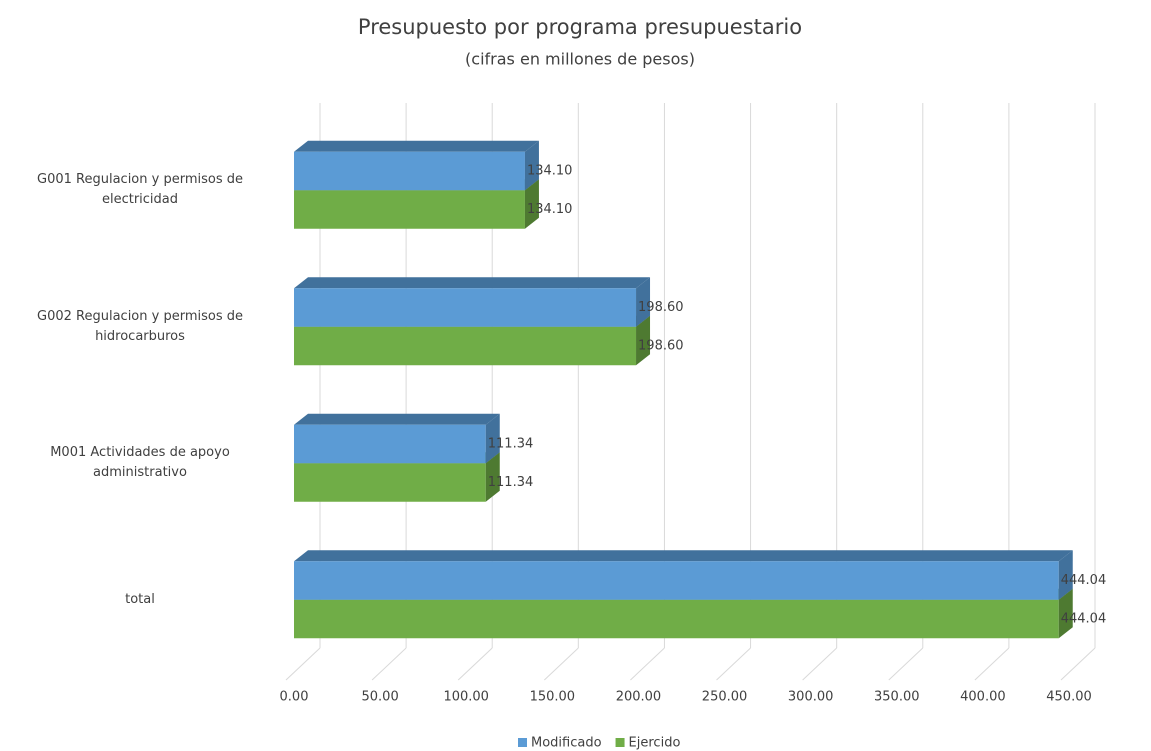 This screenshot has width=1151, height=751. I want to click on x-tick-label: 250.00, so click(725, 697).